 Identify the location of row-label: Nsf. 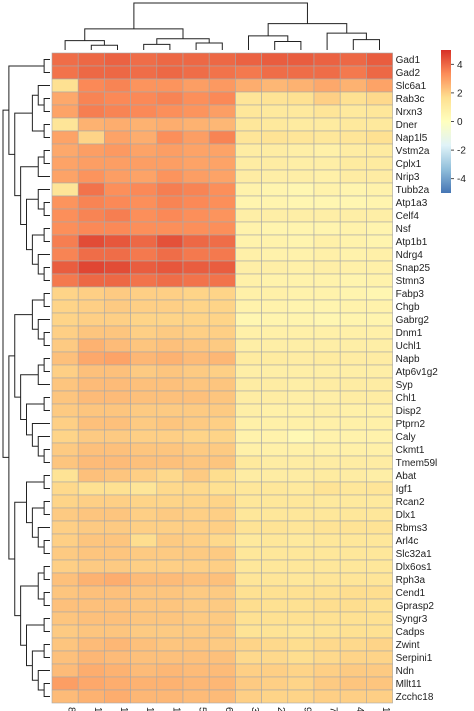
(403, 229).